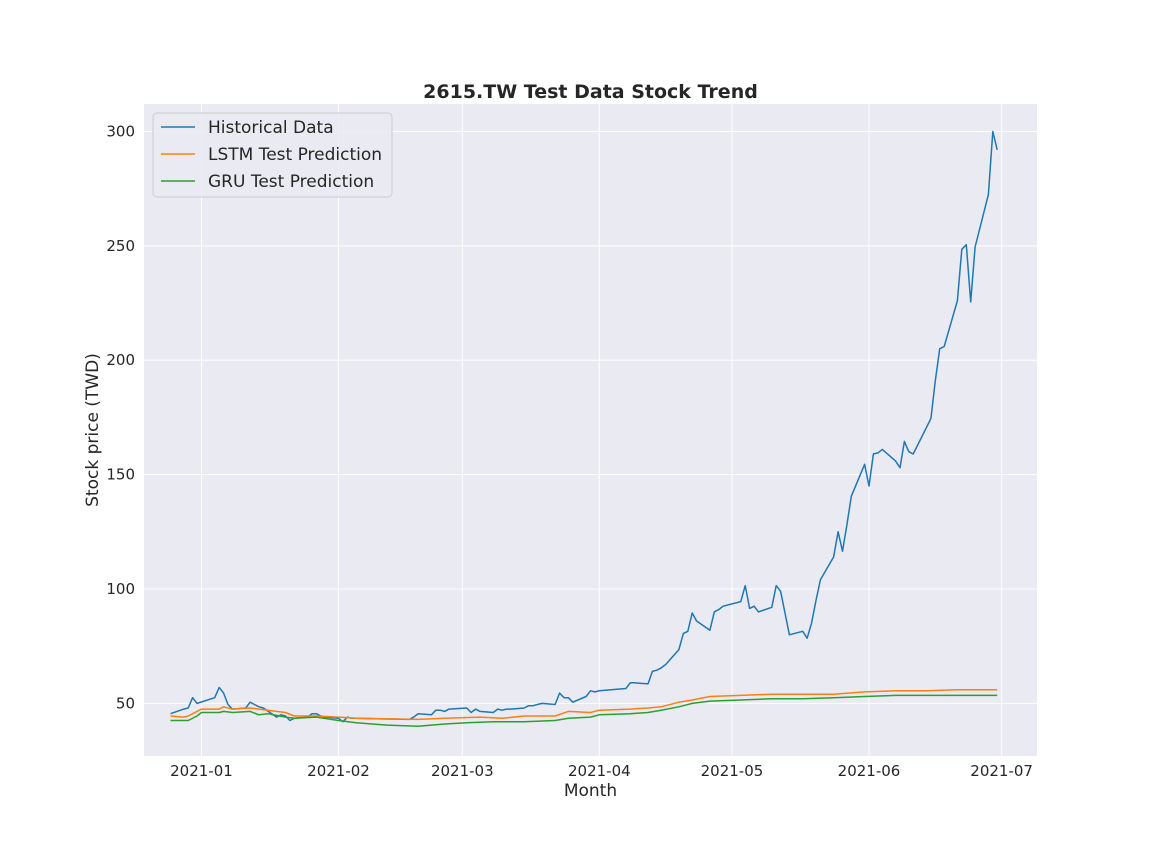  Describe the element at coordinates (120, 246) in the screenshot. I see `y-tick-label: 250` at that location.